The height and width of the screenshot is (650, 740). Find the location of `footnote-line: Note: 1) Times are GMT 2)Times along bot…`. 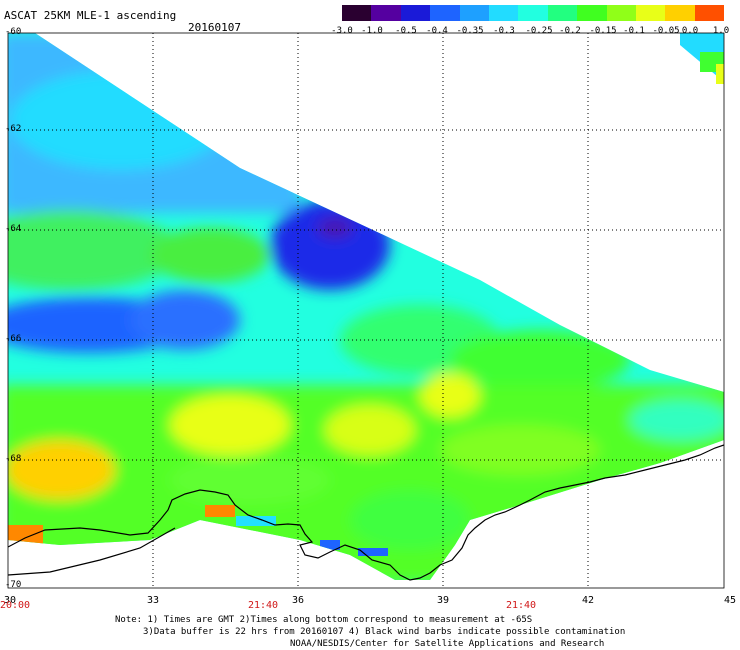

footnote-line: Note: 1) Times are GMT 2)Times along bot… is located at coordinates (324, 620).